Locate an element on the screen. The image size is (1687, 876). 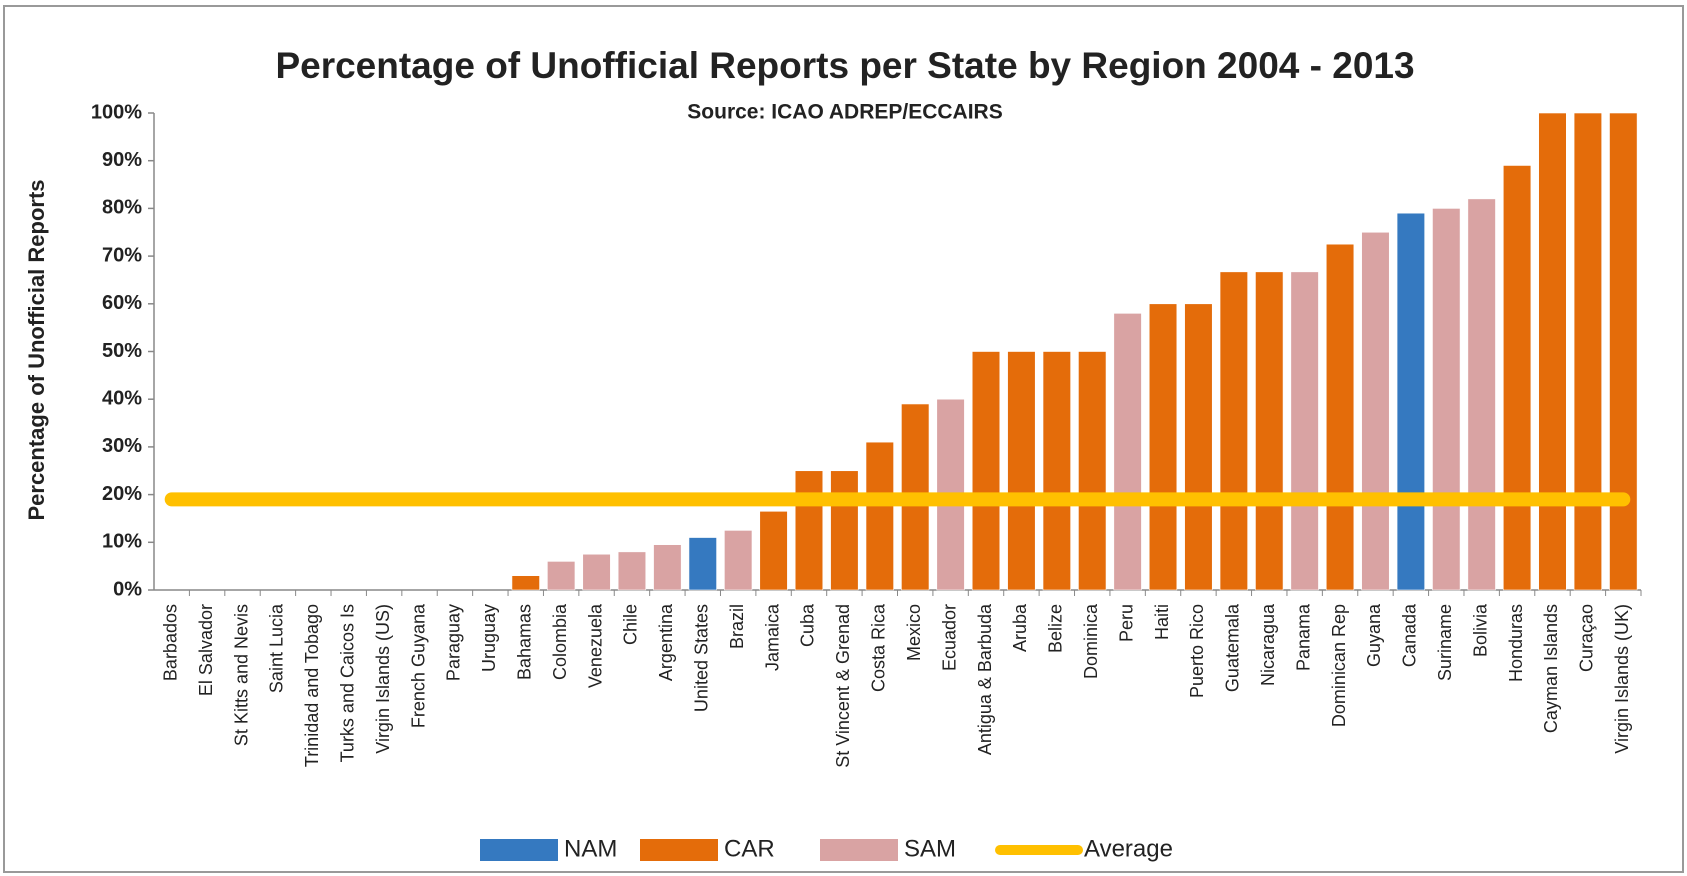
x-tick-label: Virgin Islands (US) is located at coordinates (383, 679).